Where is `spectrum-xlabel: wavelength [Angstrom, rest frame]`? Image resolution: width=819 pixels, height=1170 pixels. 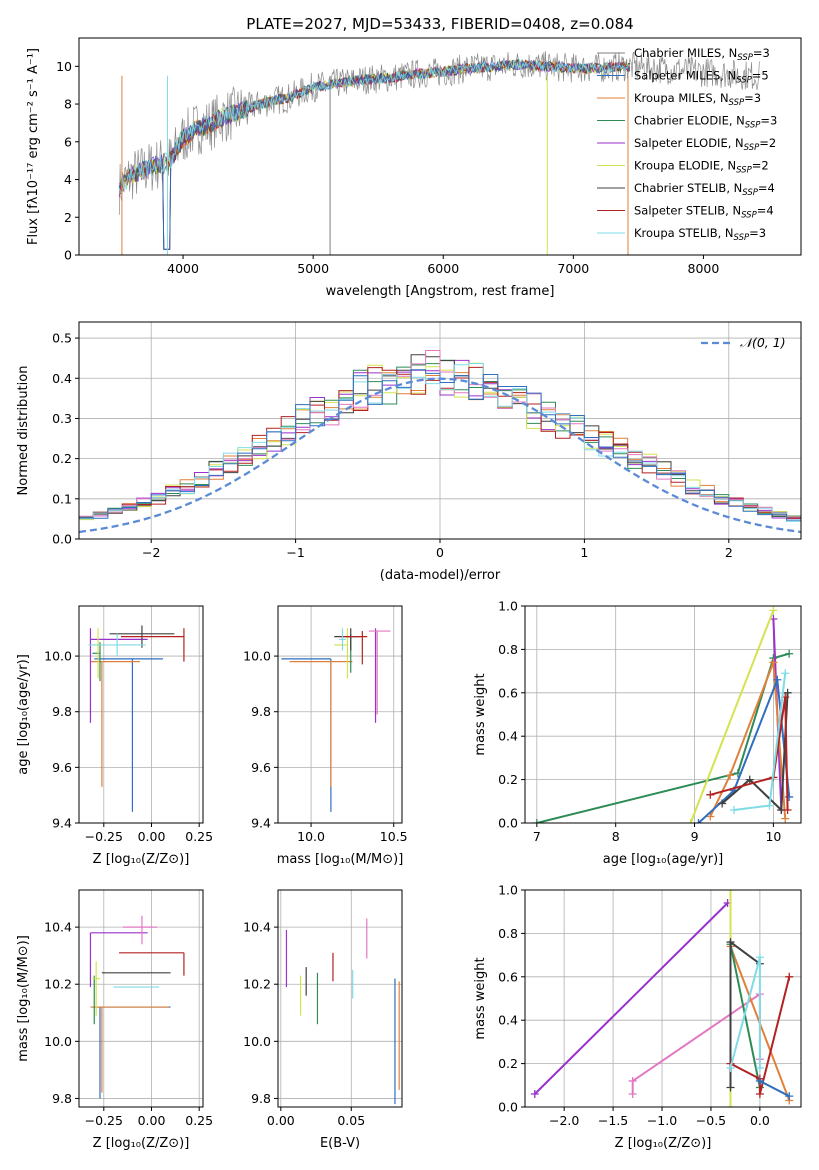 spectrum-xlabel: wavelength [Angstrom, rest frame] is located at coordinates (440, 291).